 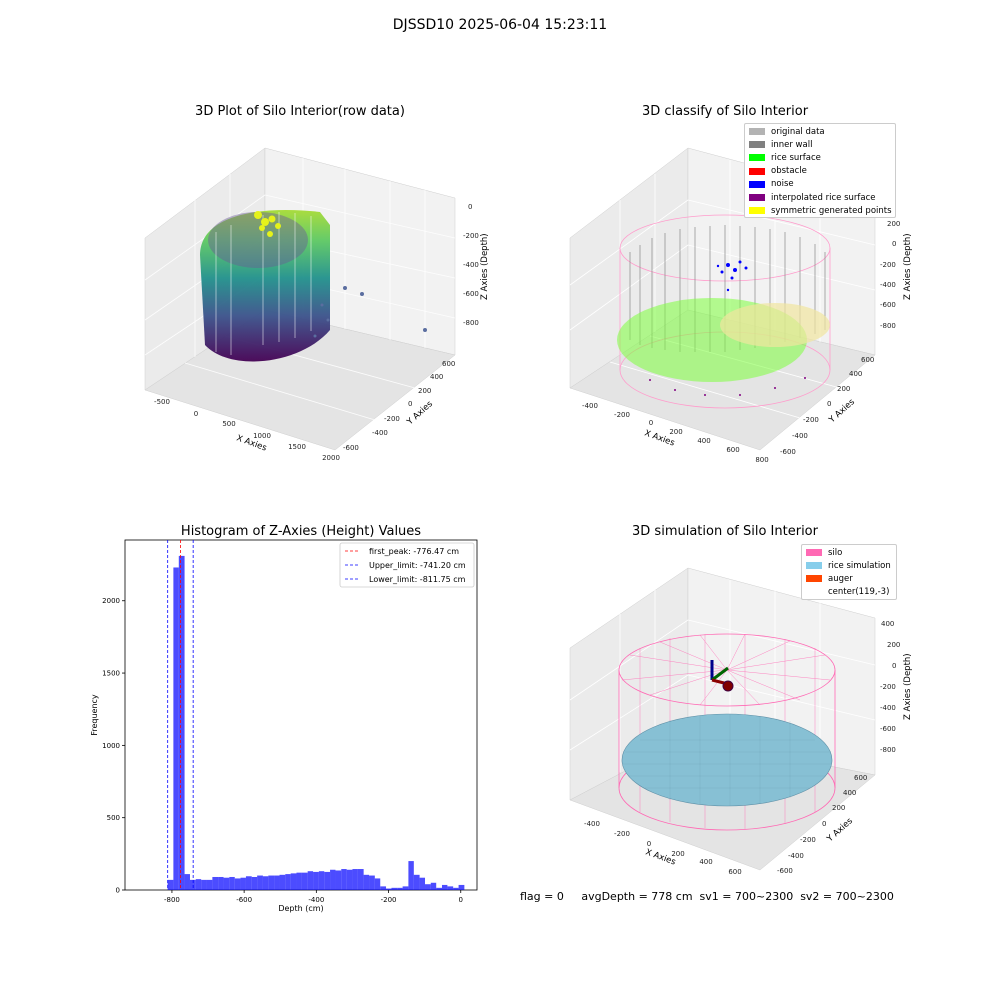 What do you see at coordinates (725, 531) in the screenshot?
I see `simulation-plot-title: 3D simulation of Silo Interior` at bounding box center [725, 531].